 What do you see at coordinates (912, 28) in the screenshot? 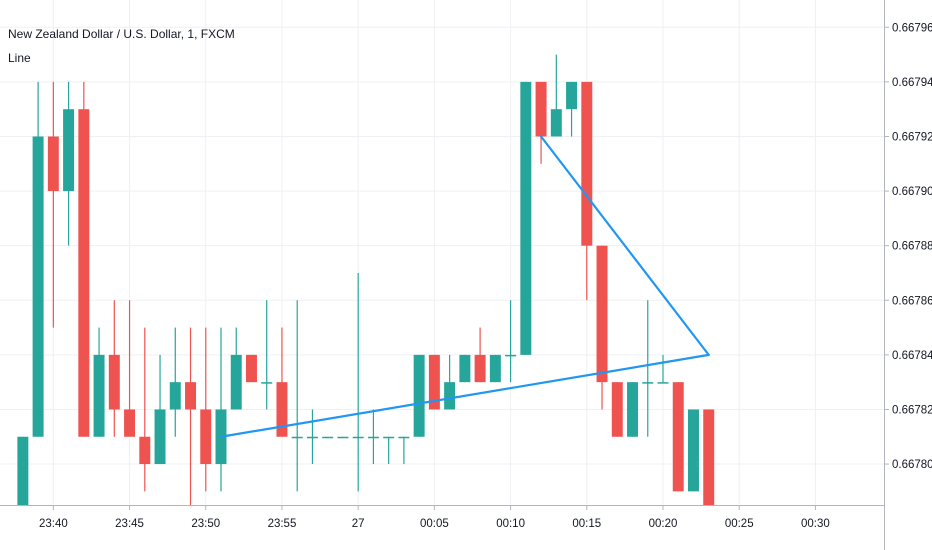
I see `y-tick-label: 0.66796` at bounding box center [912, 28].